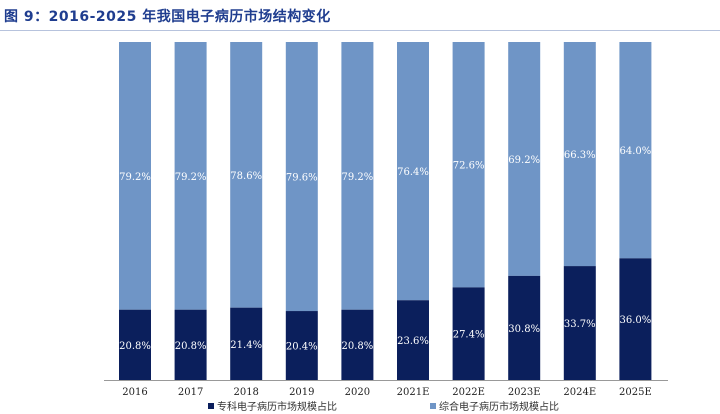 This screenshot has height=414, width=720. Describe the element at coordinates (360, 406) in the screenshot. I see `legend: 专科电子病历市场规模占比 综合电子病历市场规模占比` at that location.